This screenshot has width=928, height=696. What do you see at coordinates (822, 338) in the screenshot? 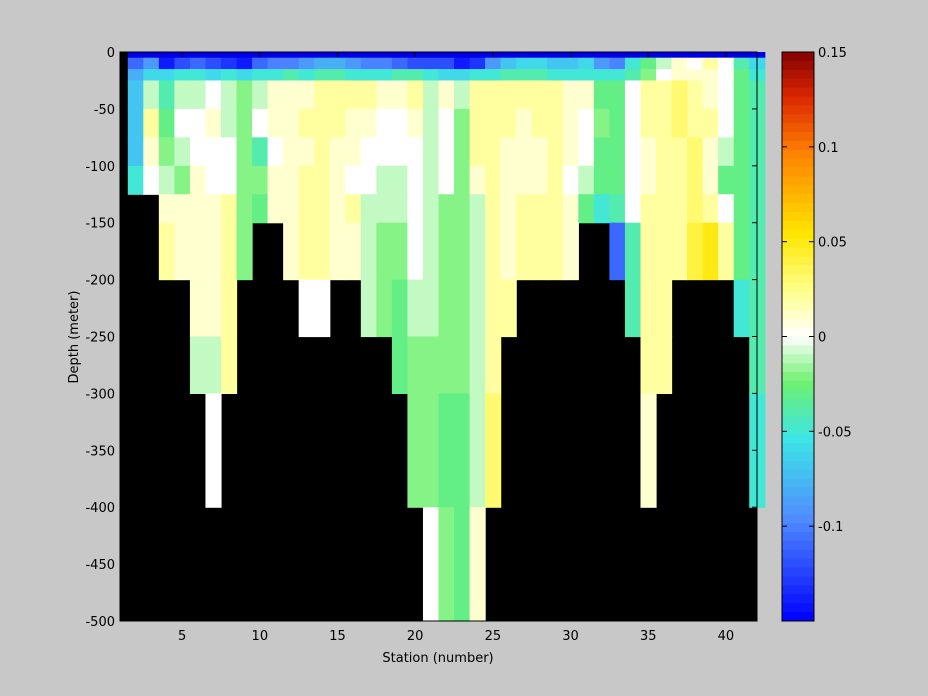
I see `colorbar-tick-label: 0` at bounding box center [822, 338].